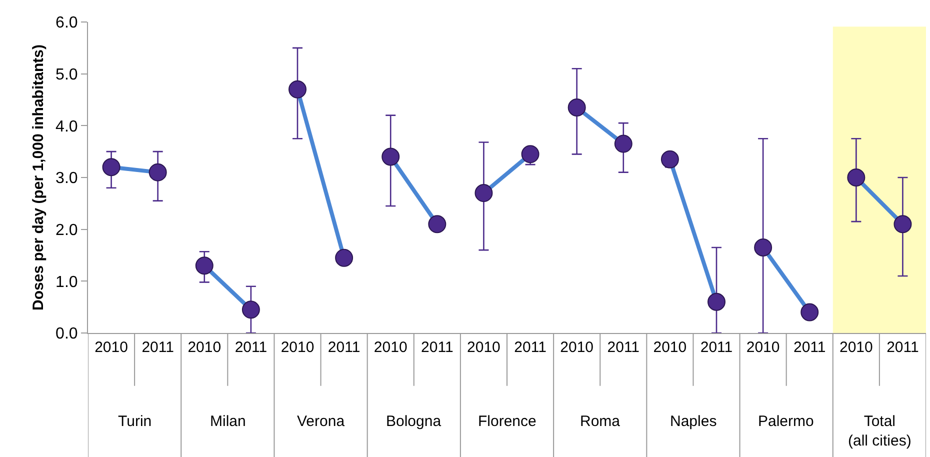 Image resolution: width=930 pixels, height=457 pixels. Describe the element at coordinates (786, 421) in the screenshot. I see `text: Palermo` at that location.